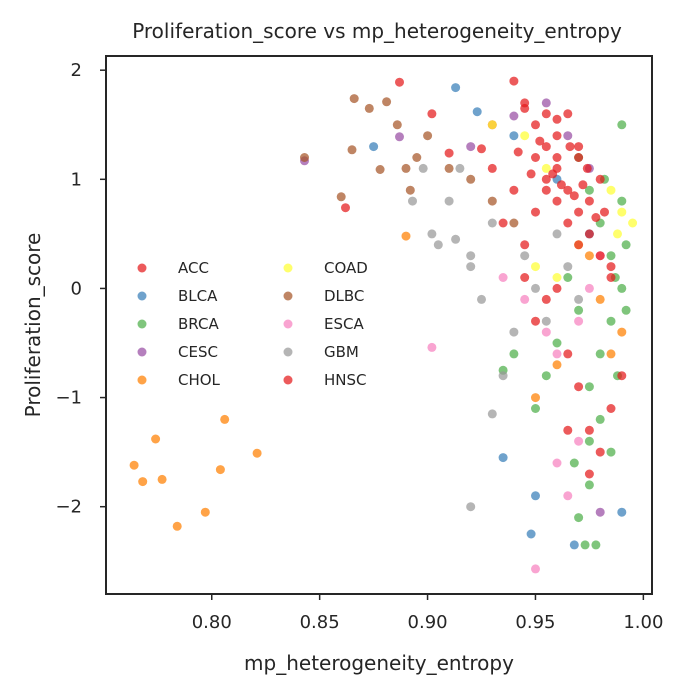 The image size is (688, 695). Describe the element at coordinates (379, 663) in the screenshot. I see `x-axis-label: mp_heterogeneity_entropy` at that location.